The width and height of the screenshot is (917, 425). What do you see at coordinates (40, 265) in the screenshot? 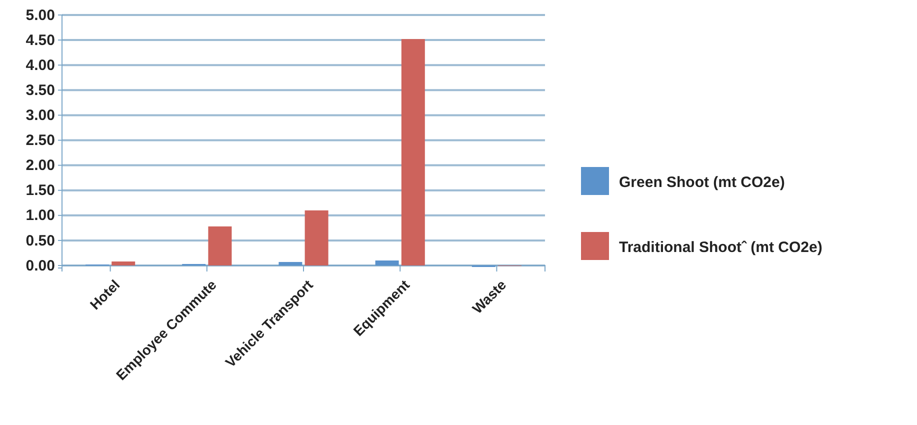
I see `y-tick-label: 0.00` at bounding box center [40, 265].